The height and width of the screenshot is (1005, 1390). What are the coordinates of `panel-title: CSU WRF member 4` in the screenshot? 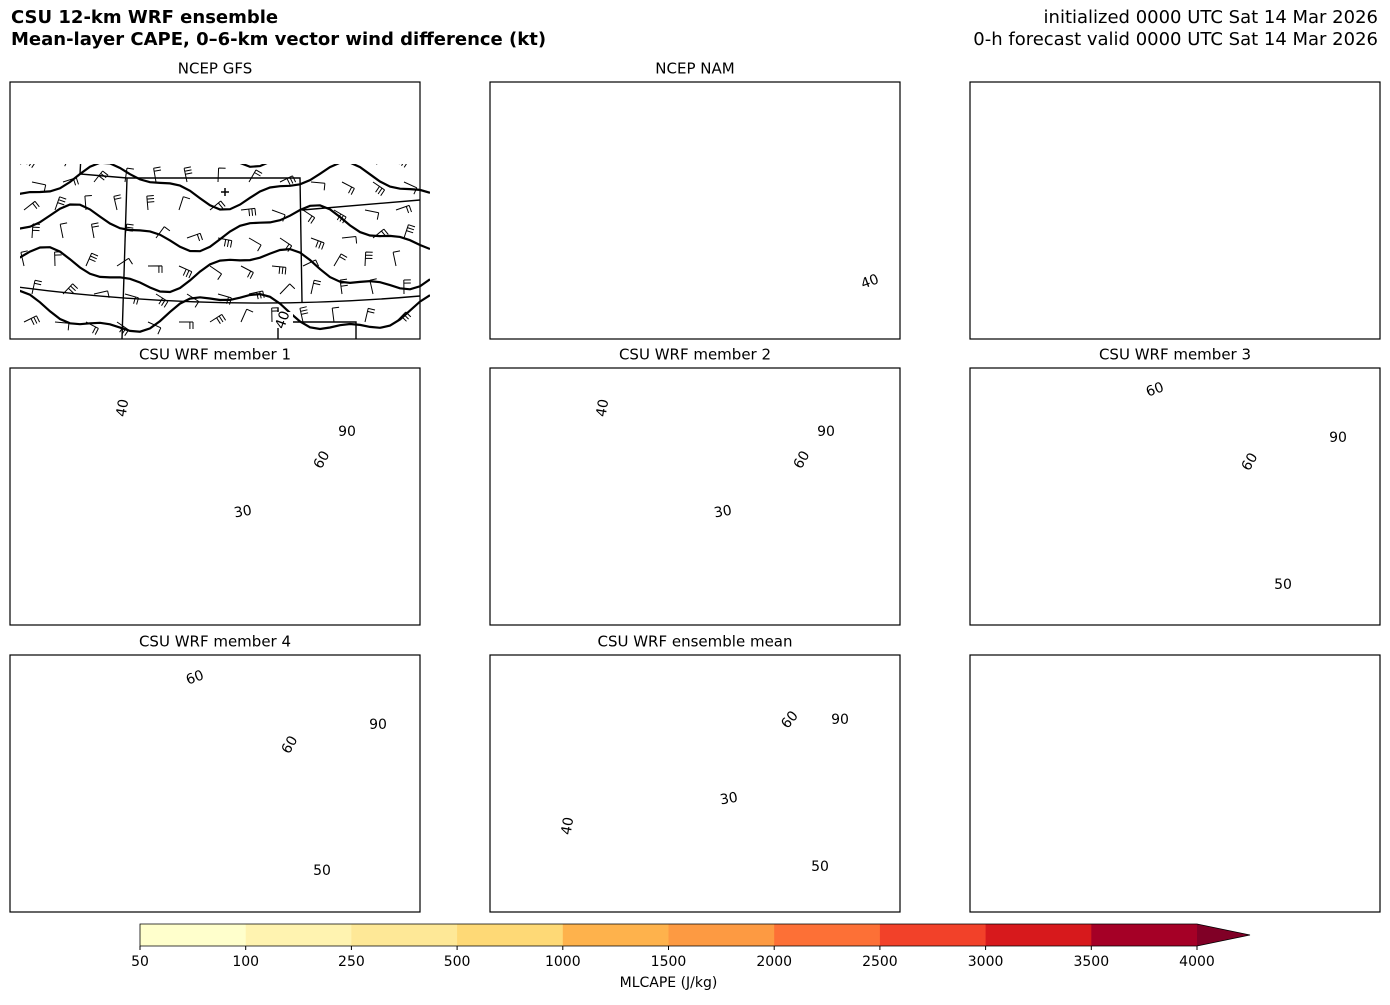 It's located at (215, 642).